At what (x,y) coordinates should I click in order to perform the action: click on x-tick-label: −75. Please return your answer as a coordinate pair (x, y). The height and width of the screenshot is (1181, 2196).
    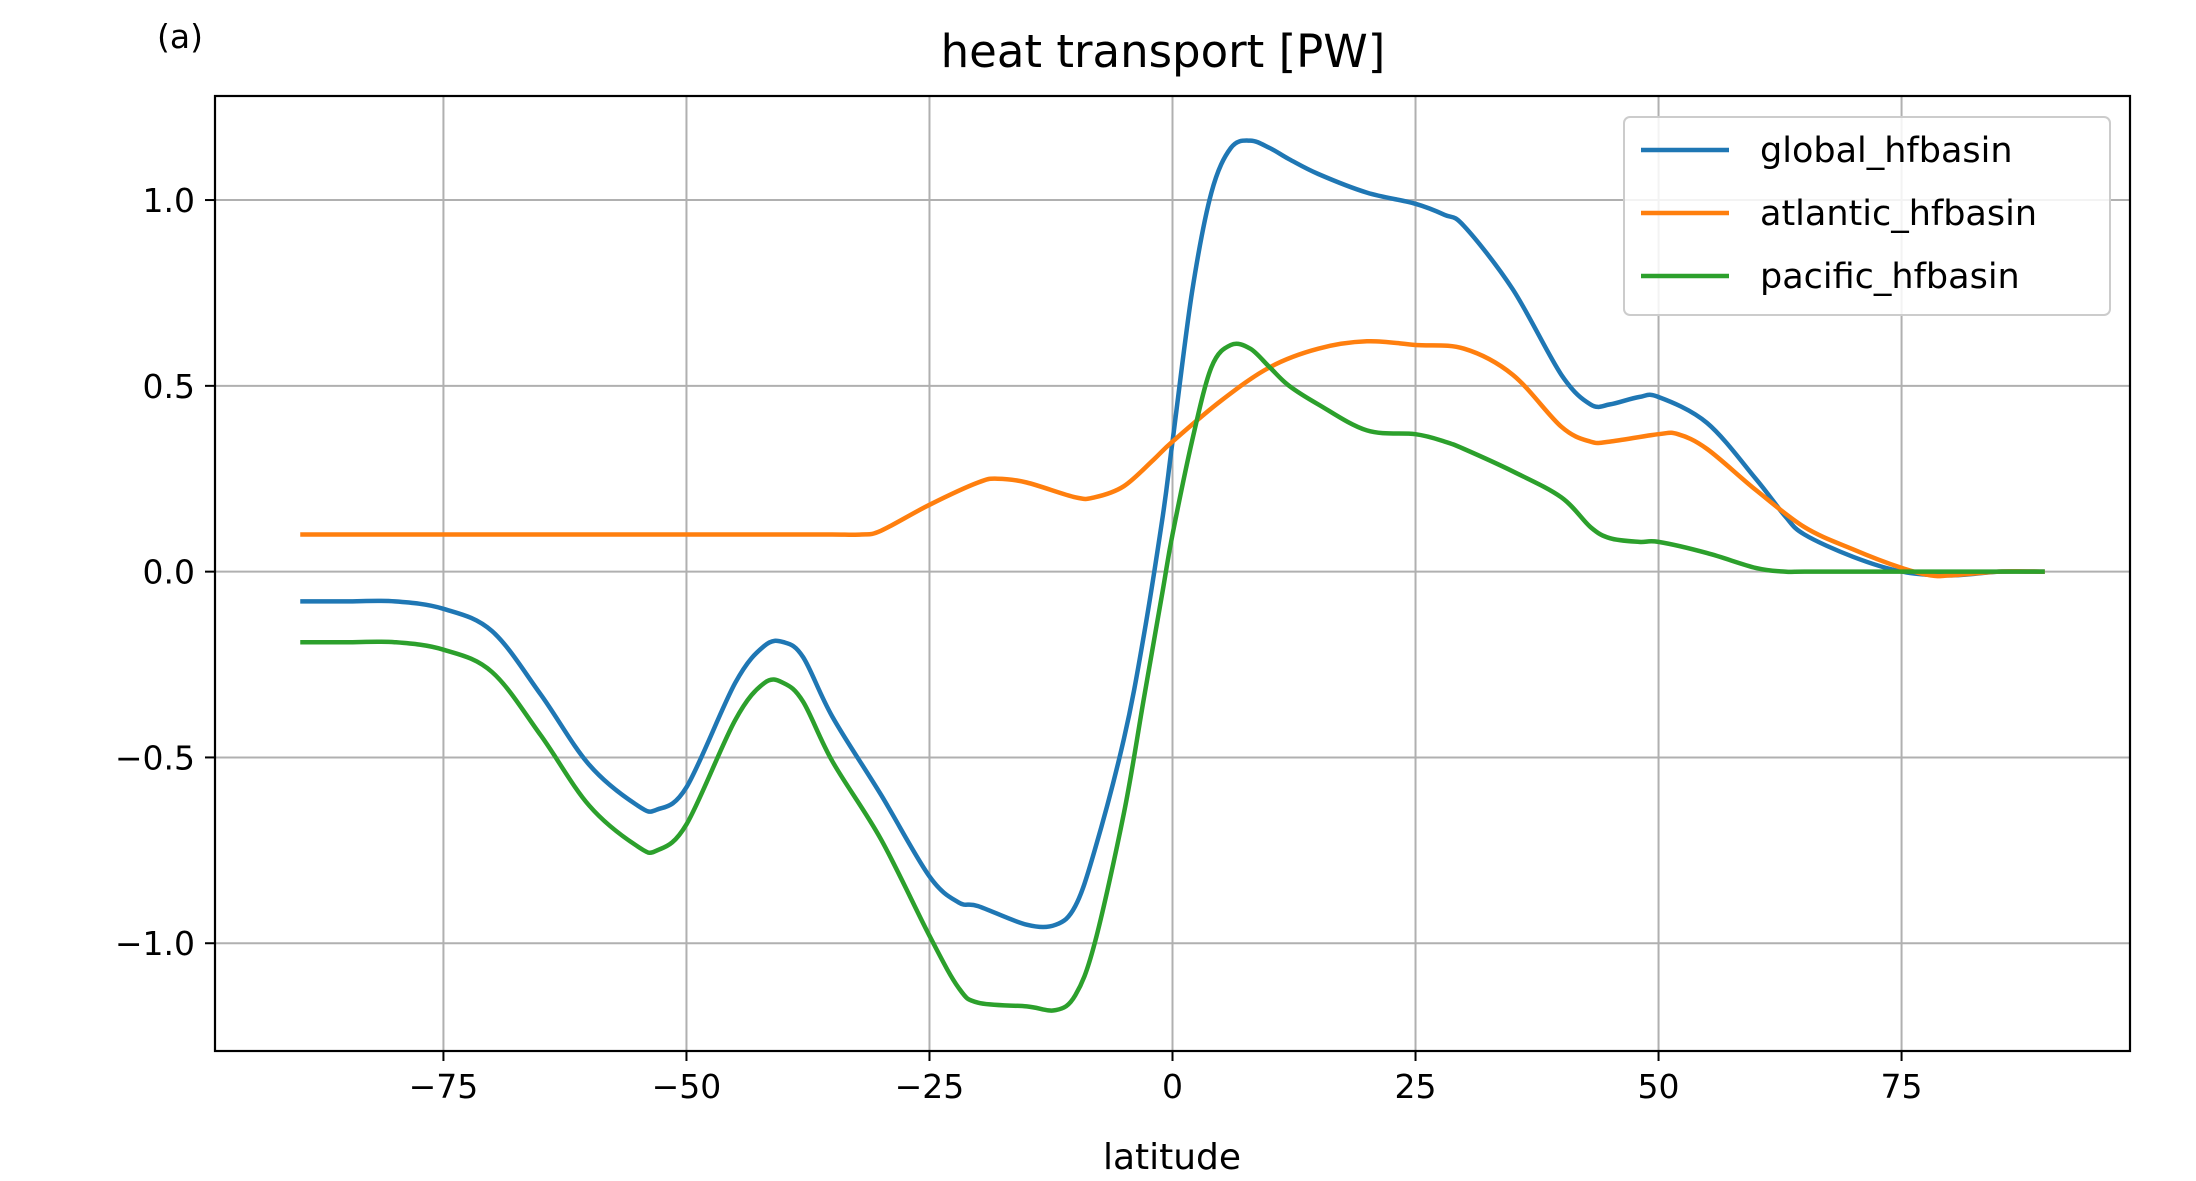
    Looking at the image, I should click on (444, 1086).